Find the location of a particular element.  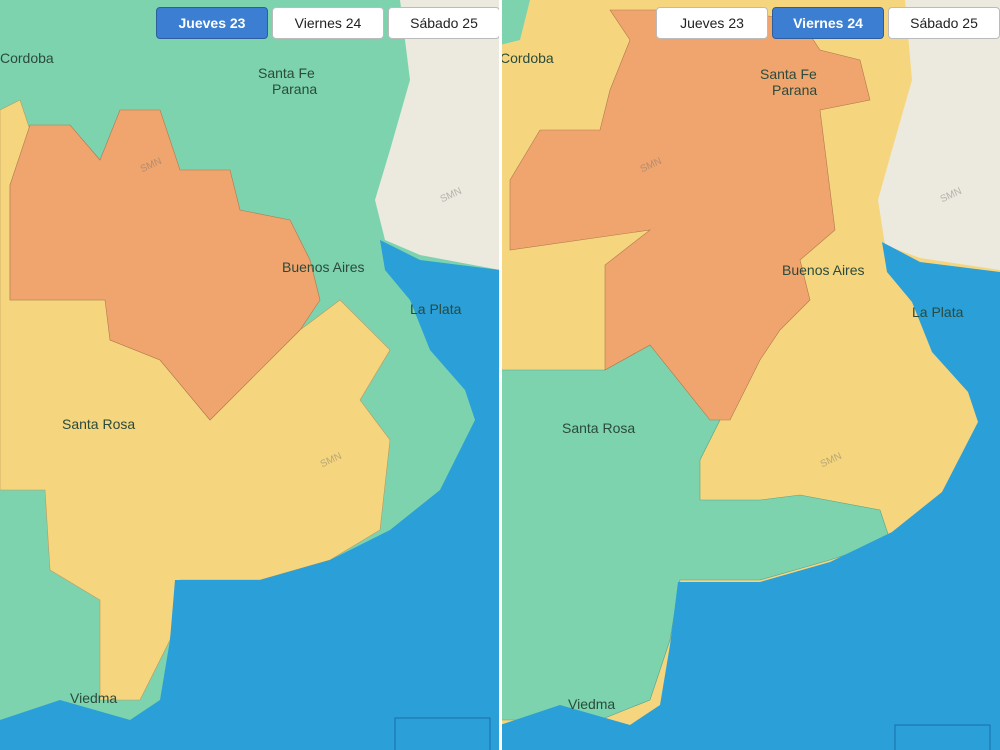

panel-divider is located at coordinates (500, 375).